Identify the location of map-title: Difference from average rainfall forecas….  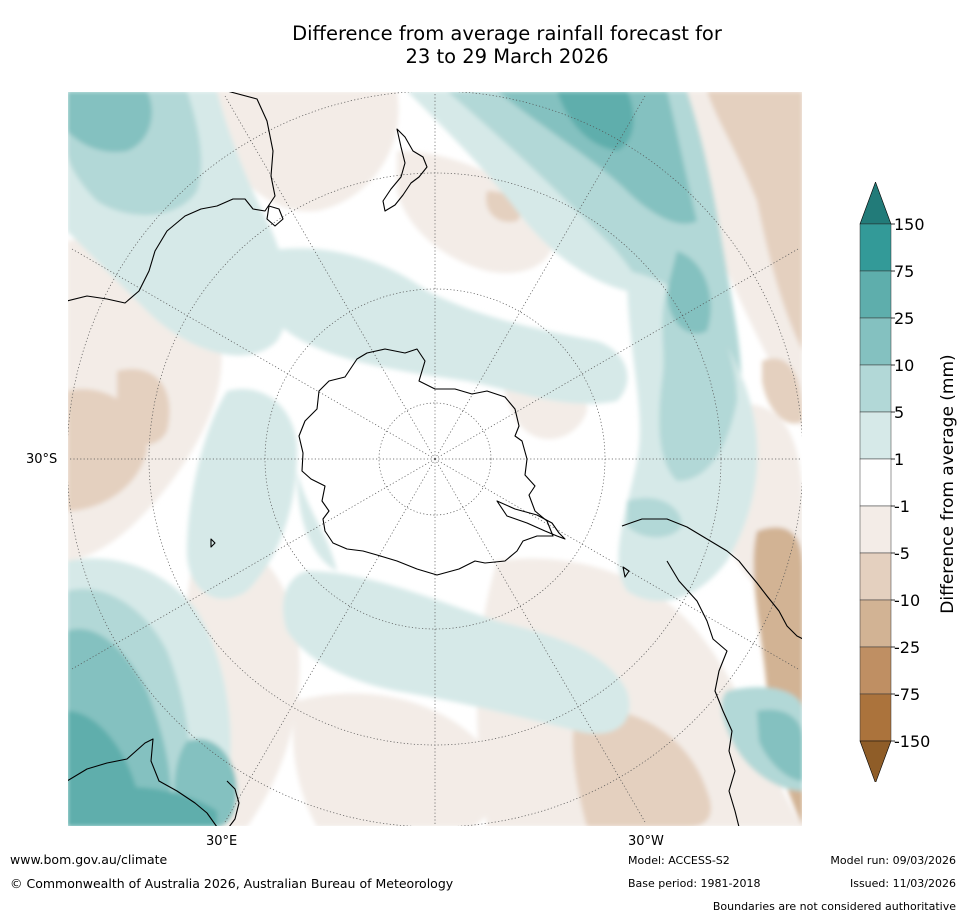
(482, 45).